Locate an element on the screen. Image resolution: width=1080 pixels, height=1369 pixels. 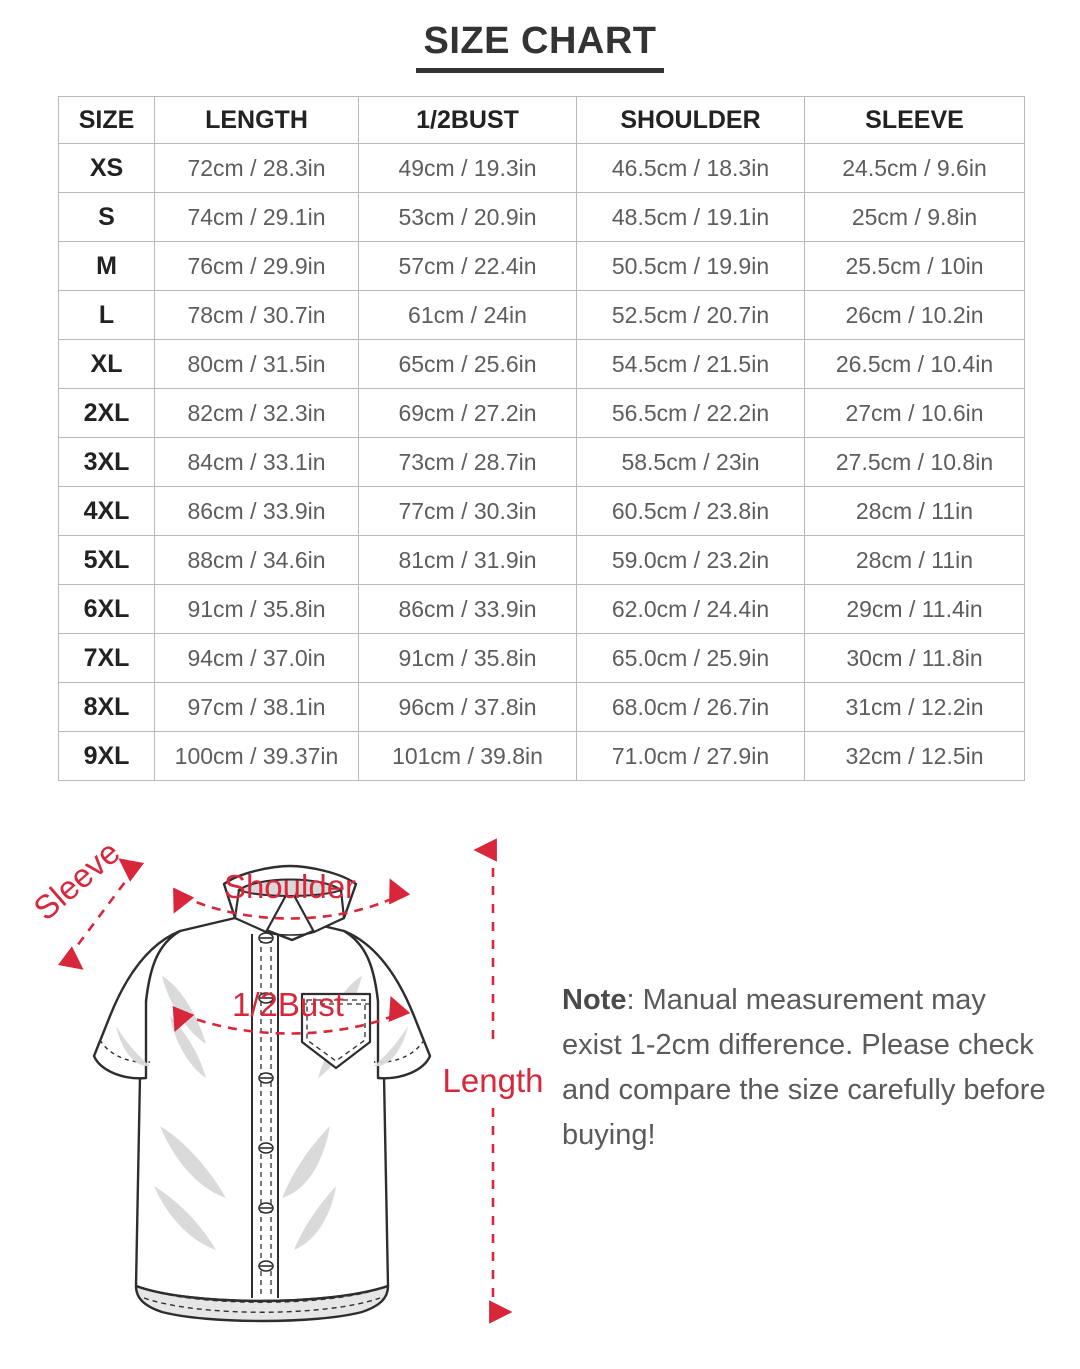
cell-sleeve: 30cm / 11.8in is located at coordinates (914, 658).